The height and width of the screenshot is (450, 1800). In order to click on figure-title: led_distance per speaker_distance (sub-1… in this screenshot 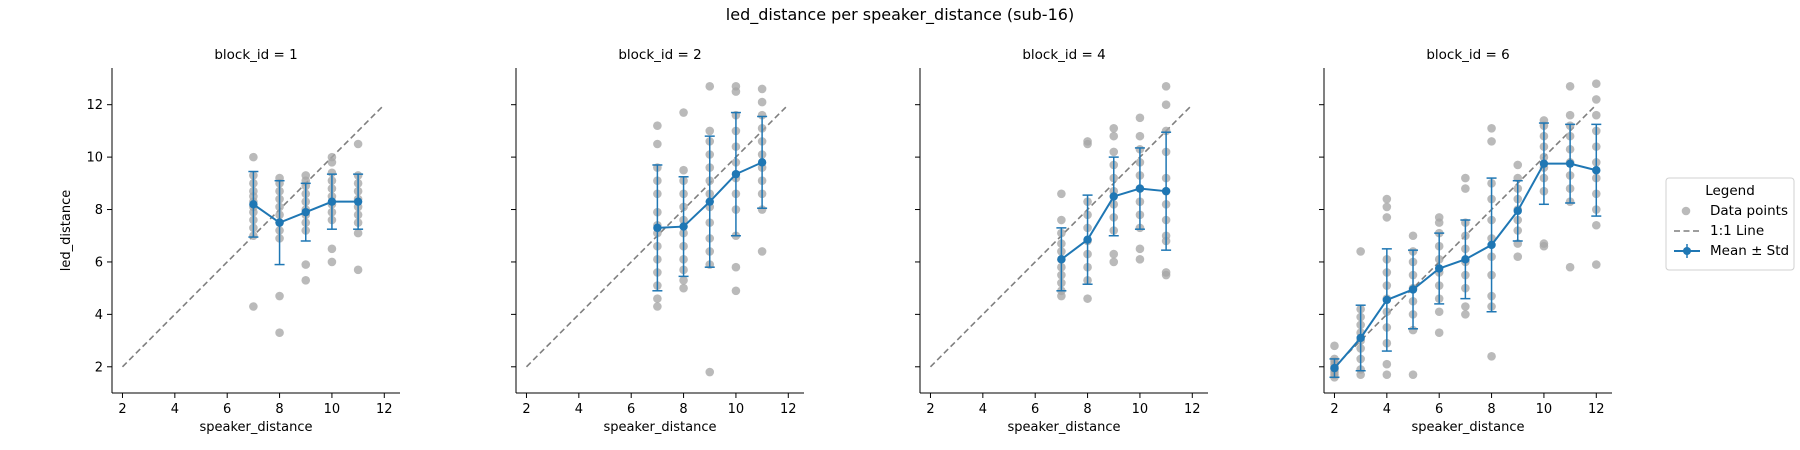, I will do `click(900, 14)`.